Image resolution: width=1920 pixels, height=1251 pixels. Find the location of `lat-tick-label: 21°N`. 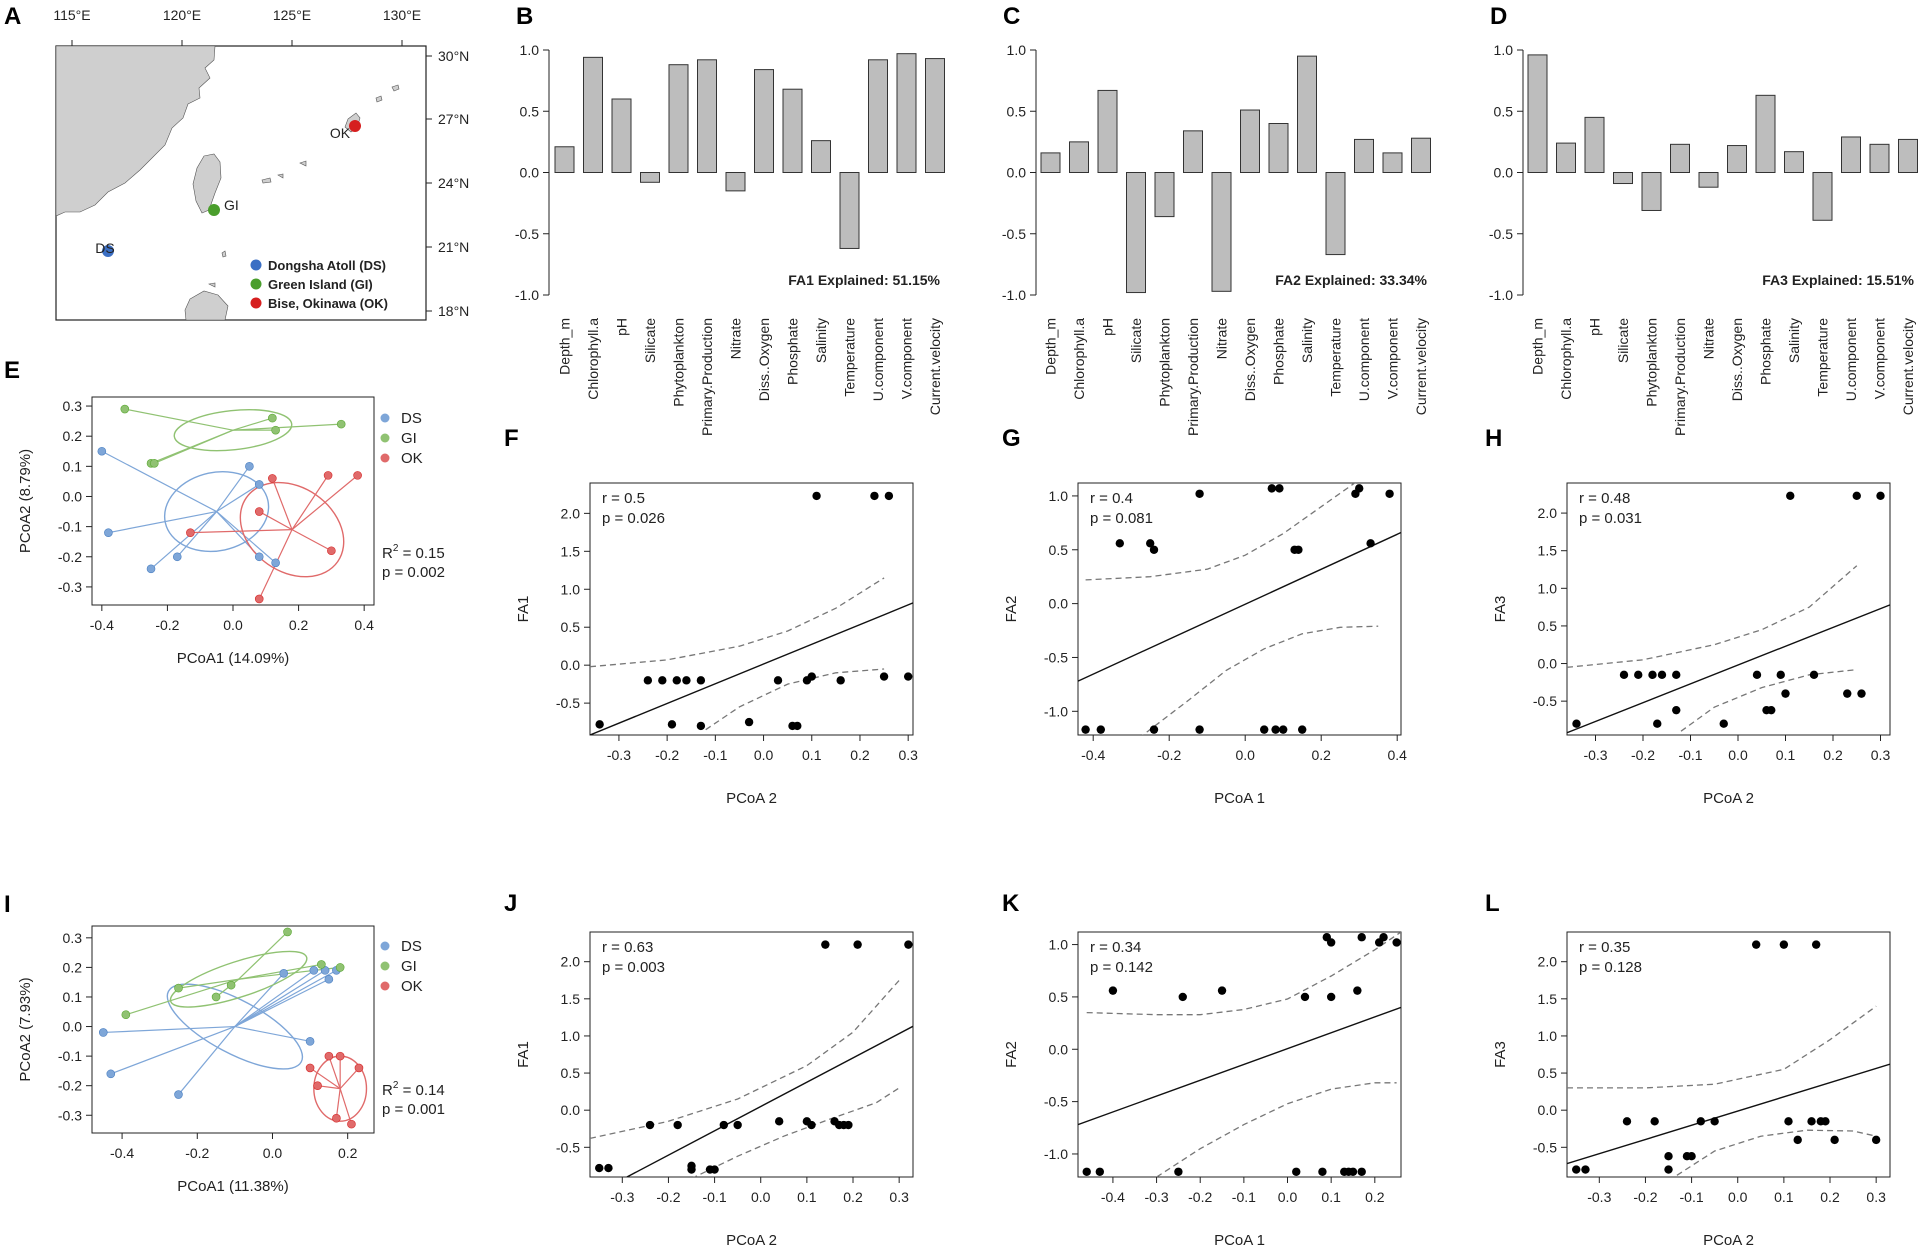

lat-tick-label: 21°N is located at coordinates (453, 247).